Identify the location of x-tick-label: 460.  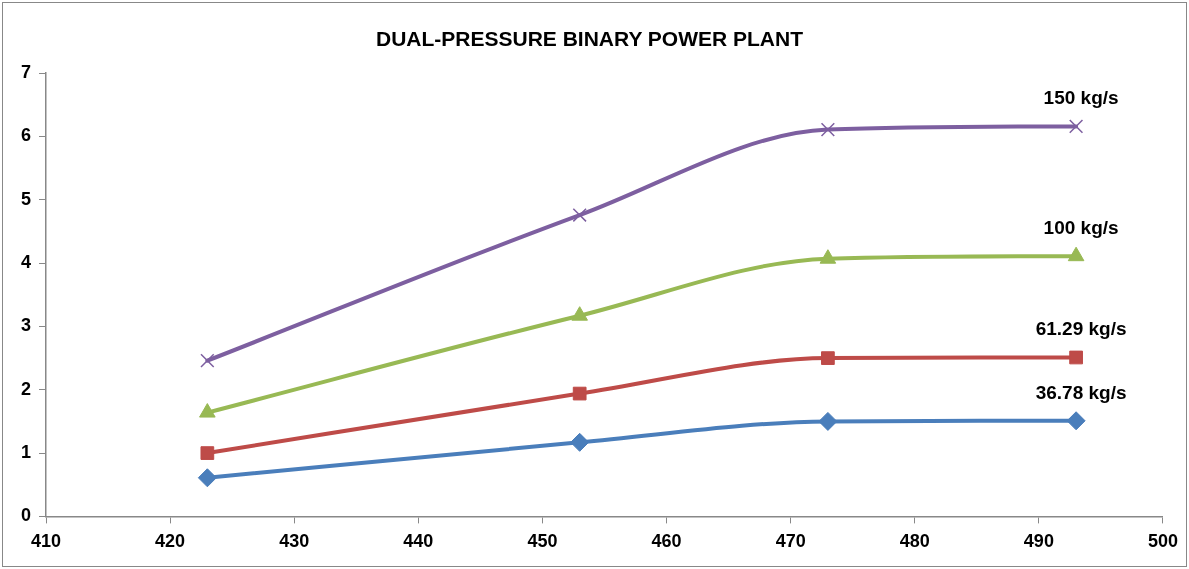
(666, 541).